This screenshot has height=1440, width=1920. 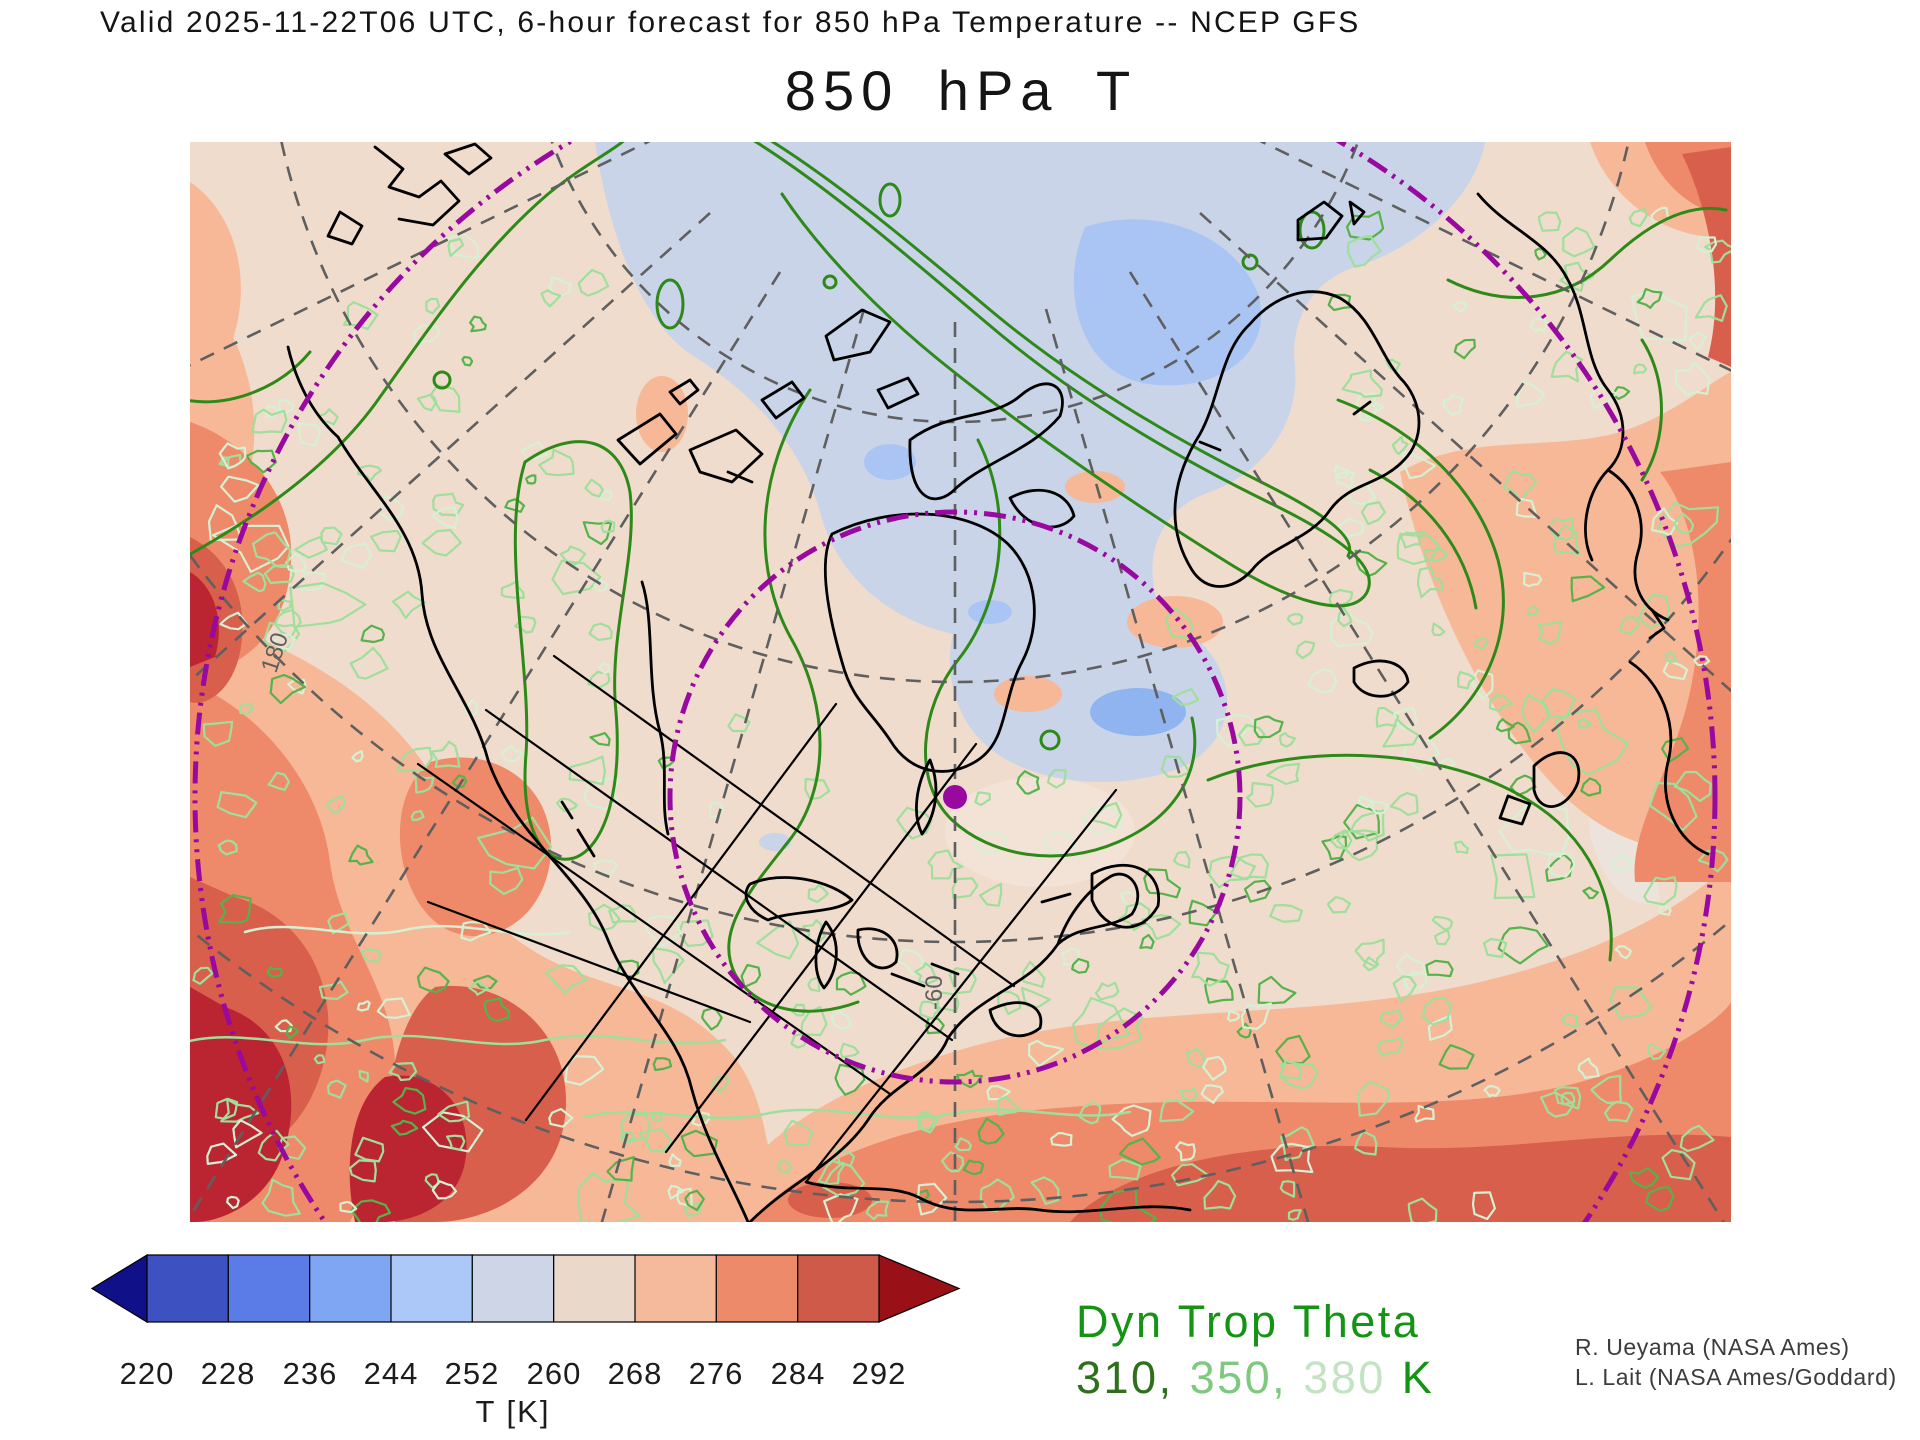 I want to click on state-borders, so click(x=767, y=919).